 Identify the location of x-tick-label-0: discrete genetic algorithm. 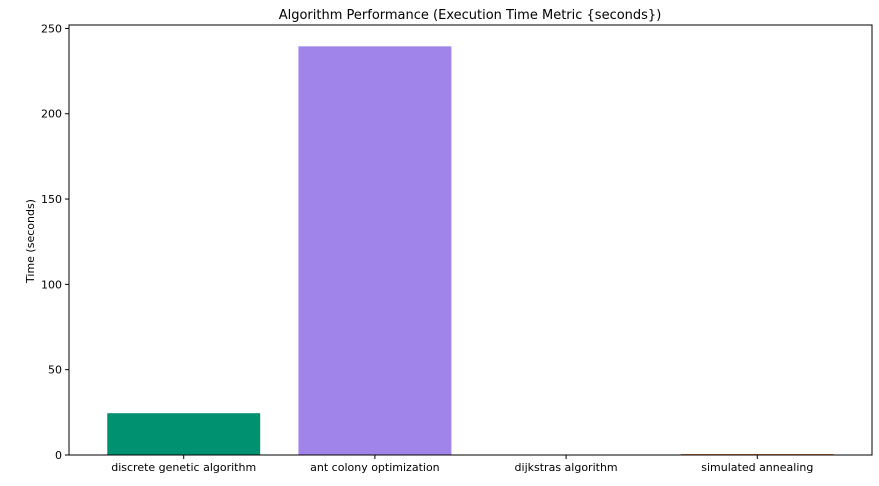
(183, 467).